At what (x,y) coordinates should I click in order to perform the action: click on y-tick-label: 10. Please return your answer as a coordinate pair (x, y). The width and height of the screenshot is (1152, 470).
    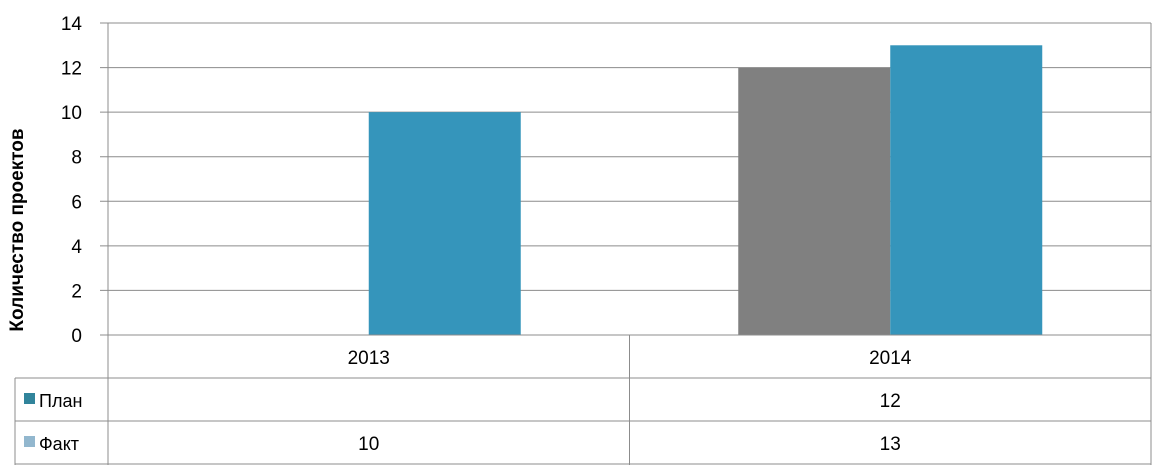
    Looking at the image, I should click on (71, 113).